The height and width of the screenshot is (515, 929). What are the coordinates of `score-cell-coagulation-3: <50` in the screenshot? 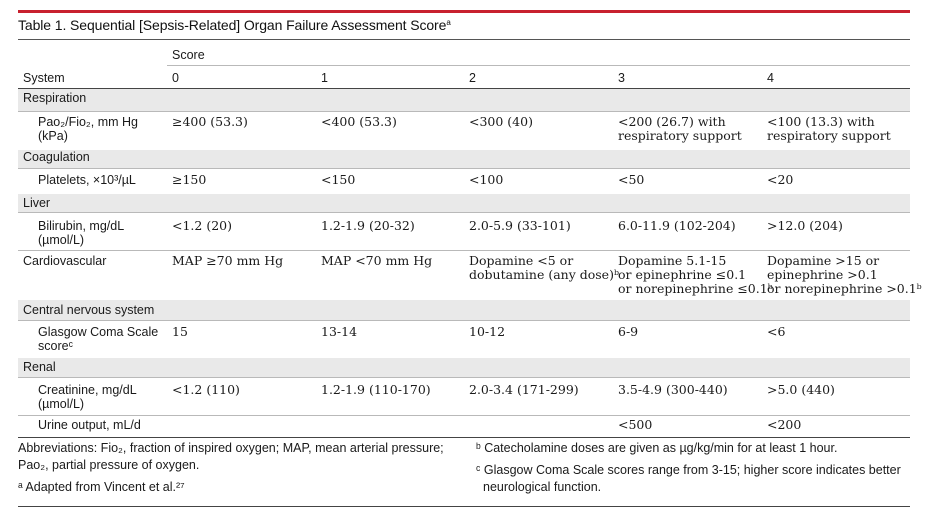 It's located at (631, 179).